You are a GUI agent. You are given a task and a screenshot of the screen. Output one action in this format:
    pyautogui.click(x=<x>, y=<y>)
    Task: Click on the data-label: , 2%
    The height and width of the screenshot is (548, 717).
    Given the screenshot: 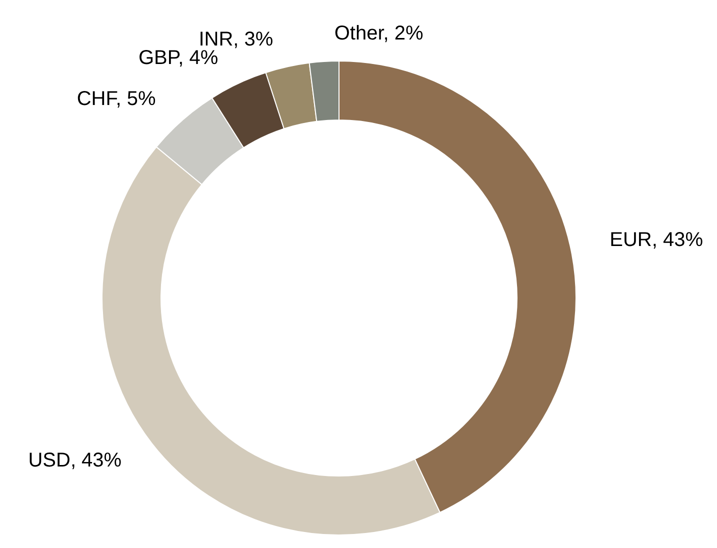 What is the action you would take?
    pyautogui.click(x=403, y=33)
    